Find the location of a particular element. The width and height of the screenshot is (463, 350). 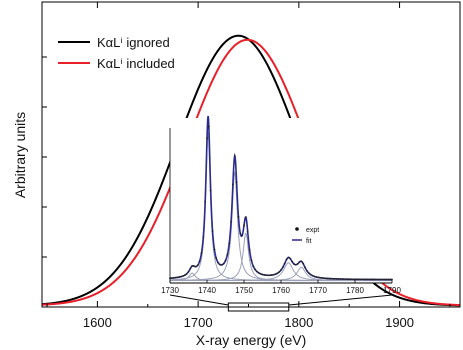

inset-legend-expt-marker is located at coordinates (297, 229).